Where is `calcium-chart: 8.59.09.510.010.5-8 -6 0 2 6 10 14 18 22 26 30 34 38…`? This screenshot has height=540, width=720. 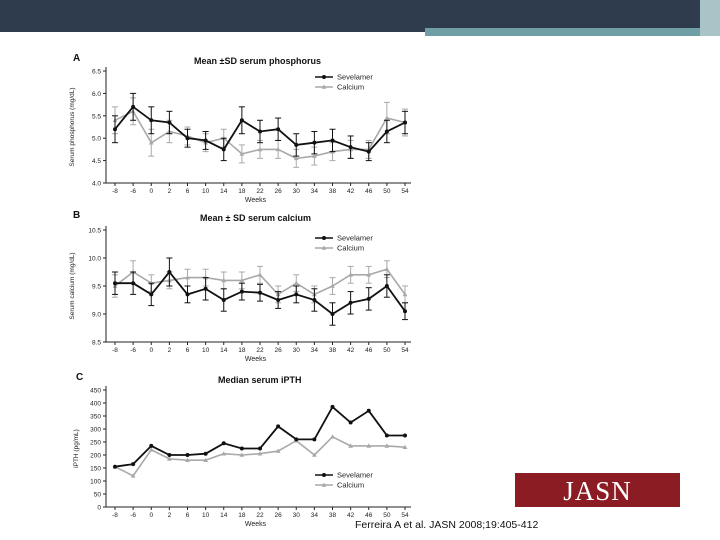 calcium-chart: 8.59.09.510.010.5-8 -6 0 2 6 10 14 18 22 26 30 34 38… is located at coordinates (240, 294).